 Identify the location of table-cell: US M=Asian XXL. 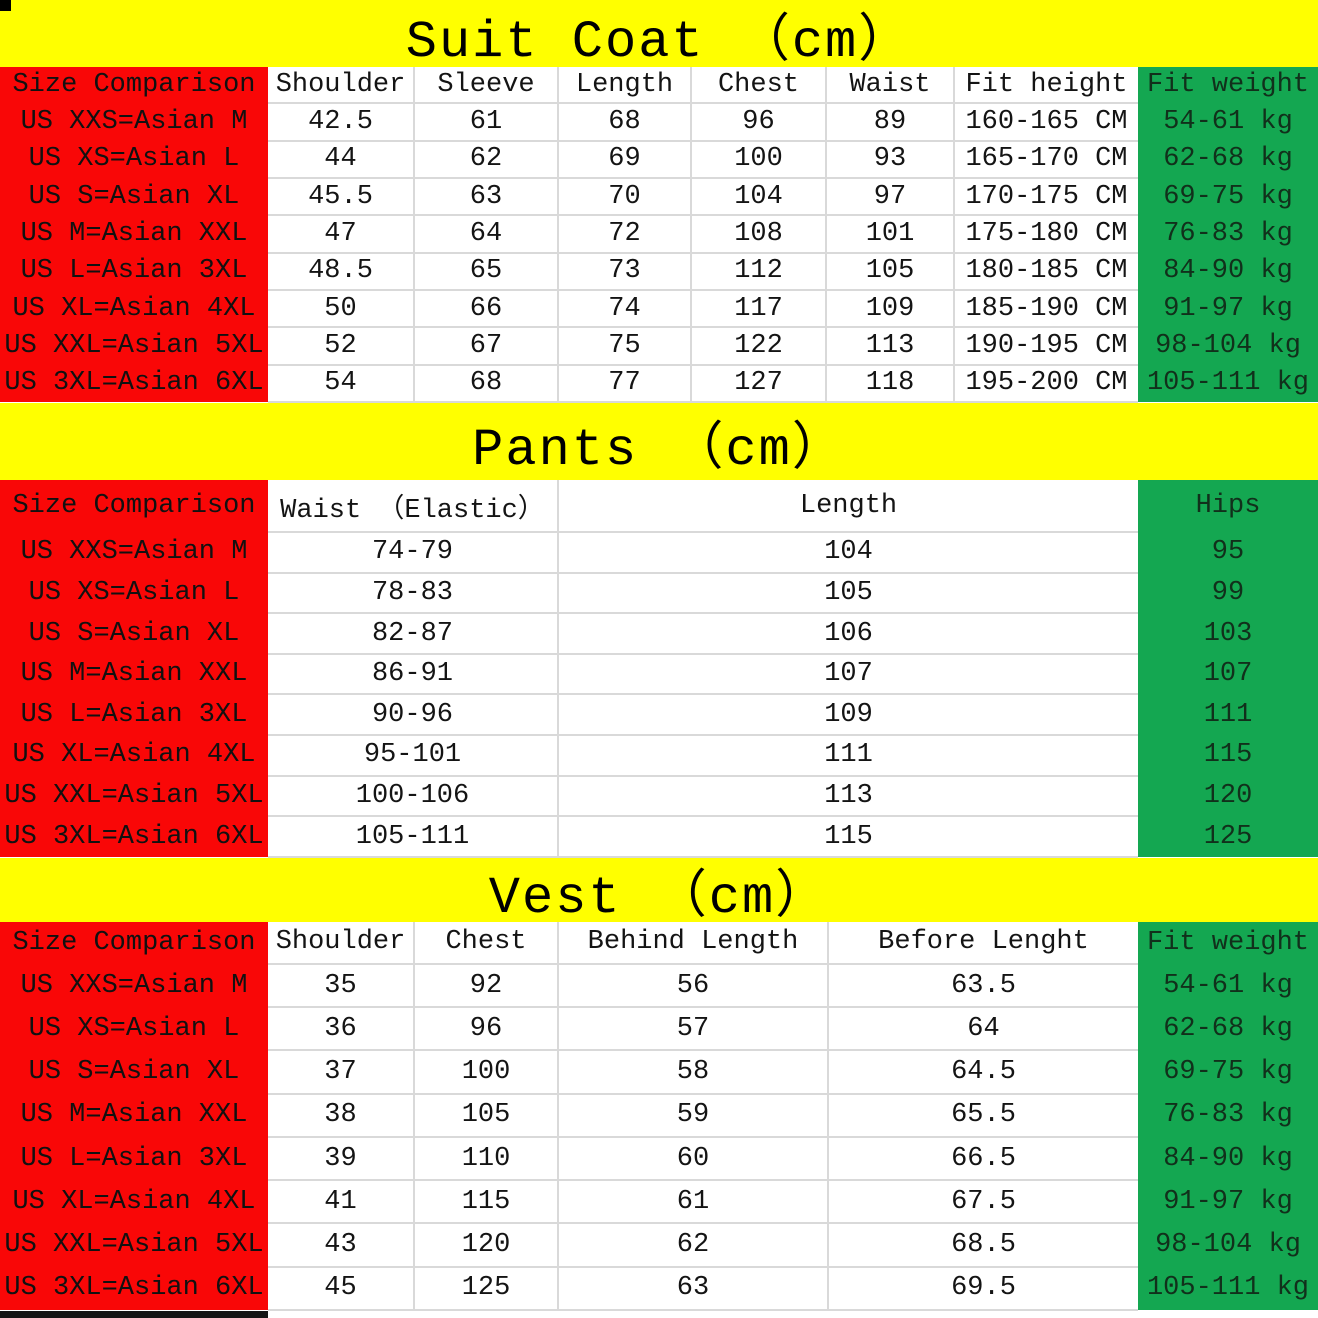
(134, 234).